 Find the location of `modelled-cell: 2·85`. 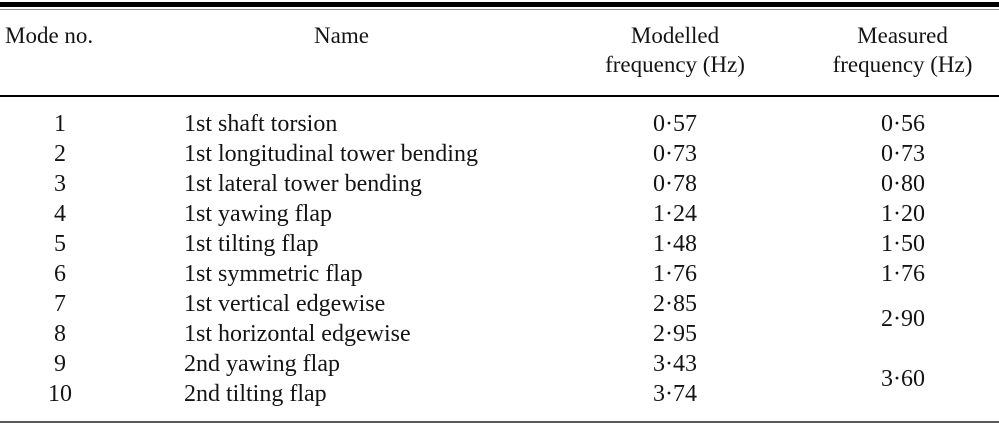

modelled-cell: 2·85 is located at coordinates (675, 304).